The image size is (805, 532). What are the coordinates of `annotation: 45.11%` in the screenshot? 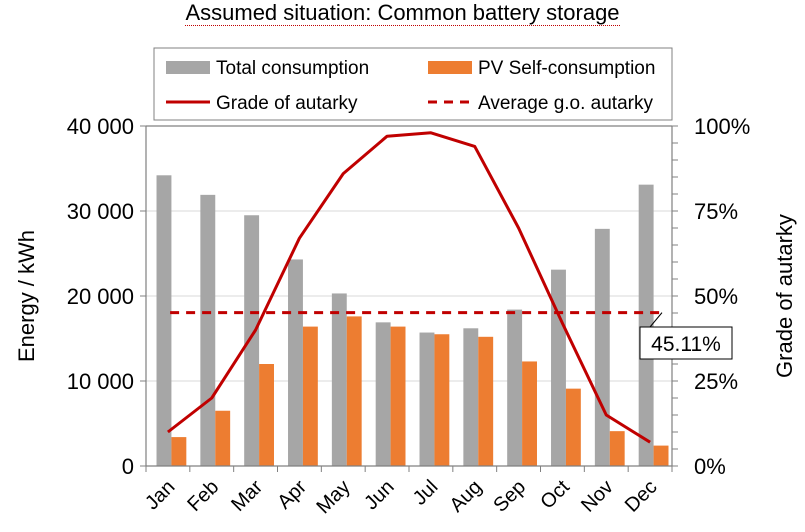 It's located at (686, 336).